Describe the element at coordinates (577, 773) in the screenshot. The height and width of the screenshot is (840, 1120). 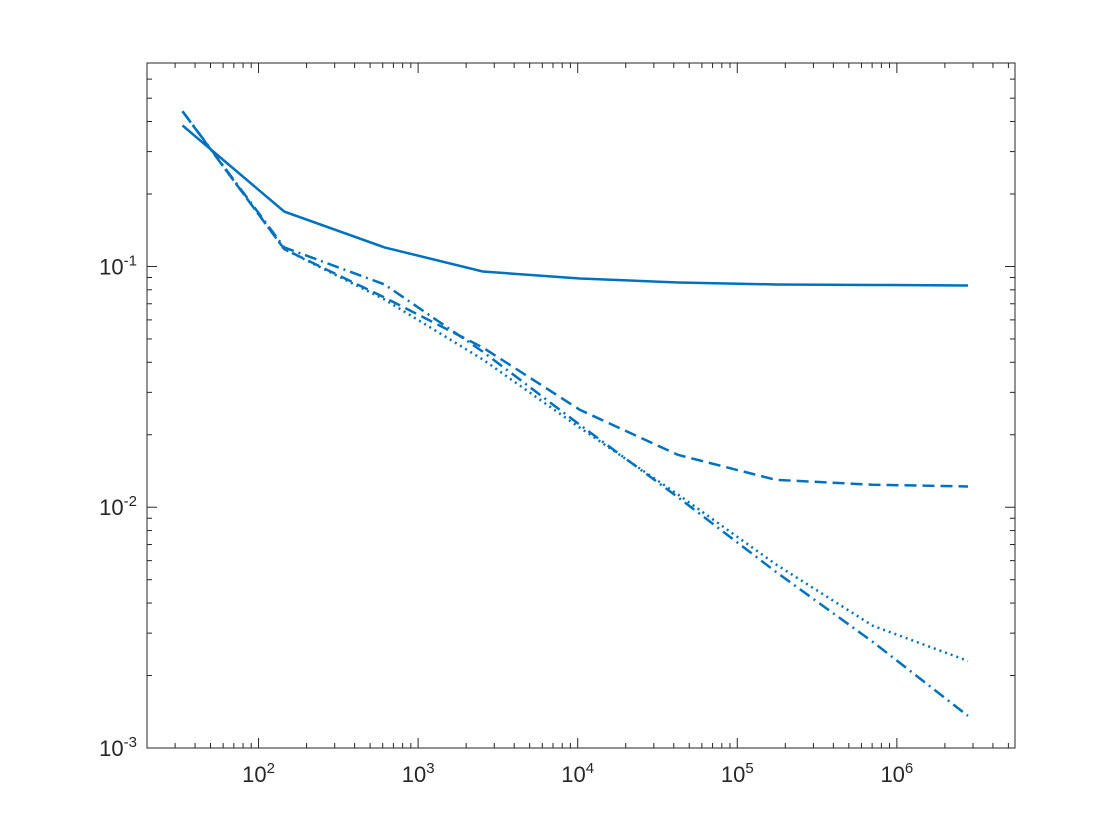
I see `x-tick-label: 10⁴` at that location.